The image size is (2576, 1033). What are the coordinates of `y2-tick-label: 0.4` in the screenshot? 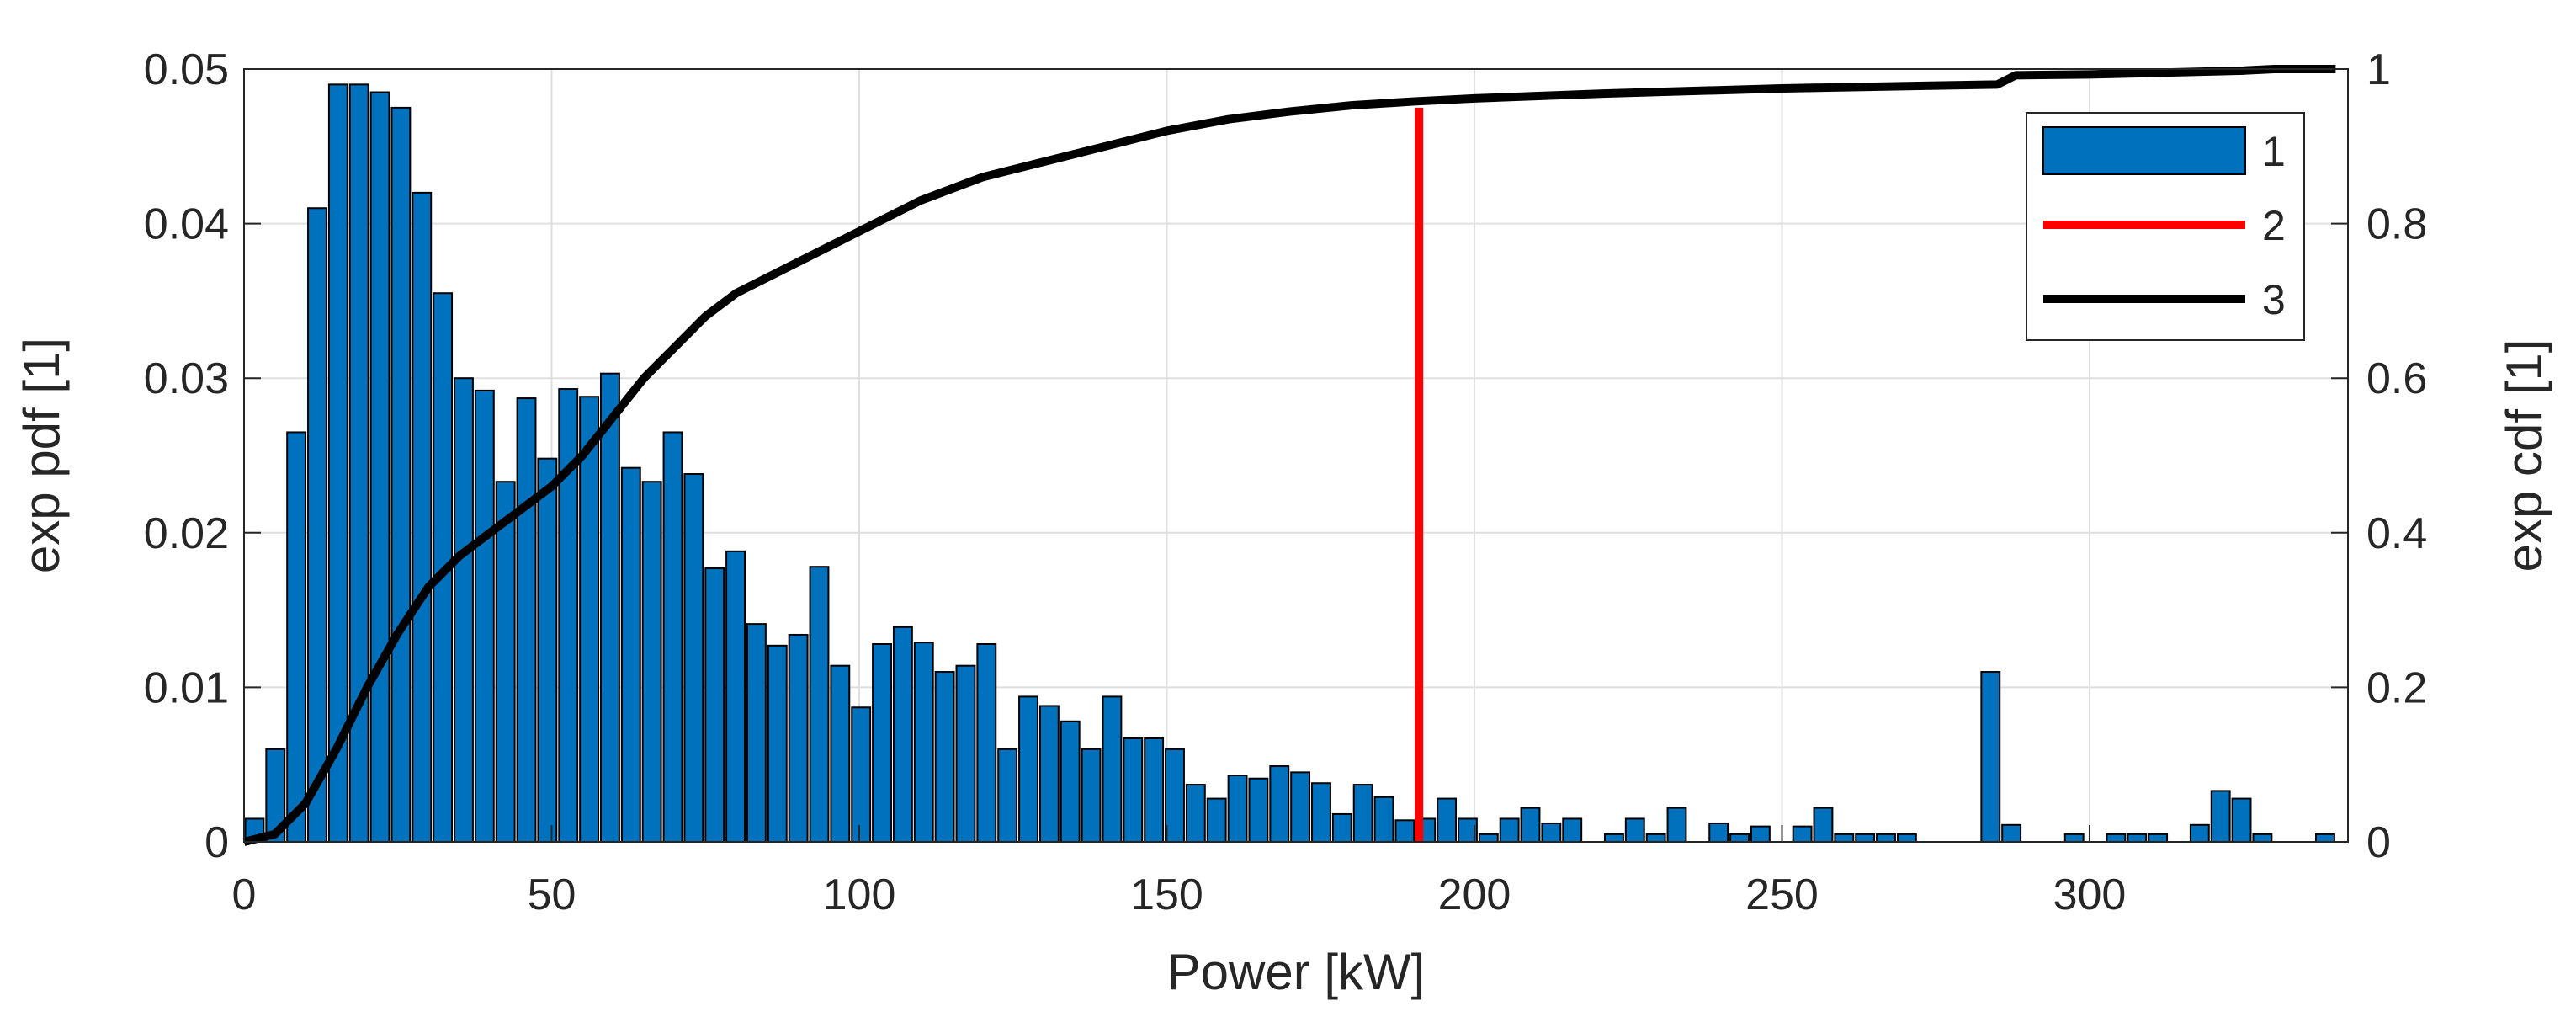 It's located at (2396, 534).